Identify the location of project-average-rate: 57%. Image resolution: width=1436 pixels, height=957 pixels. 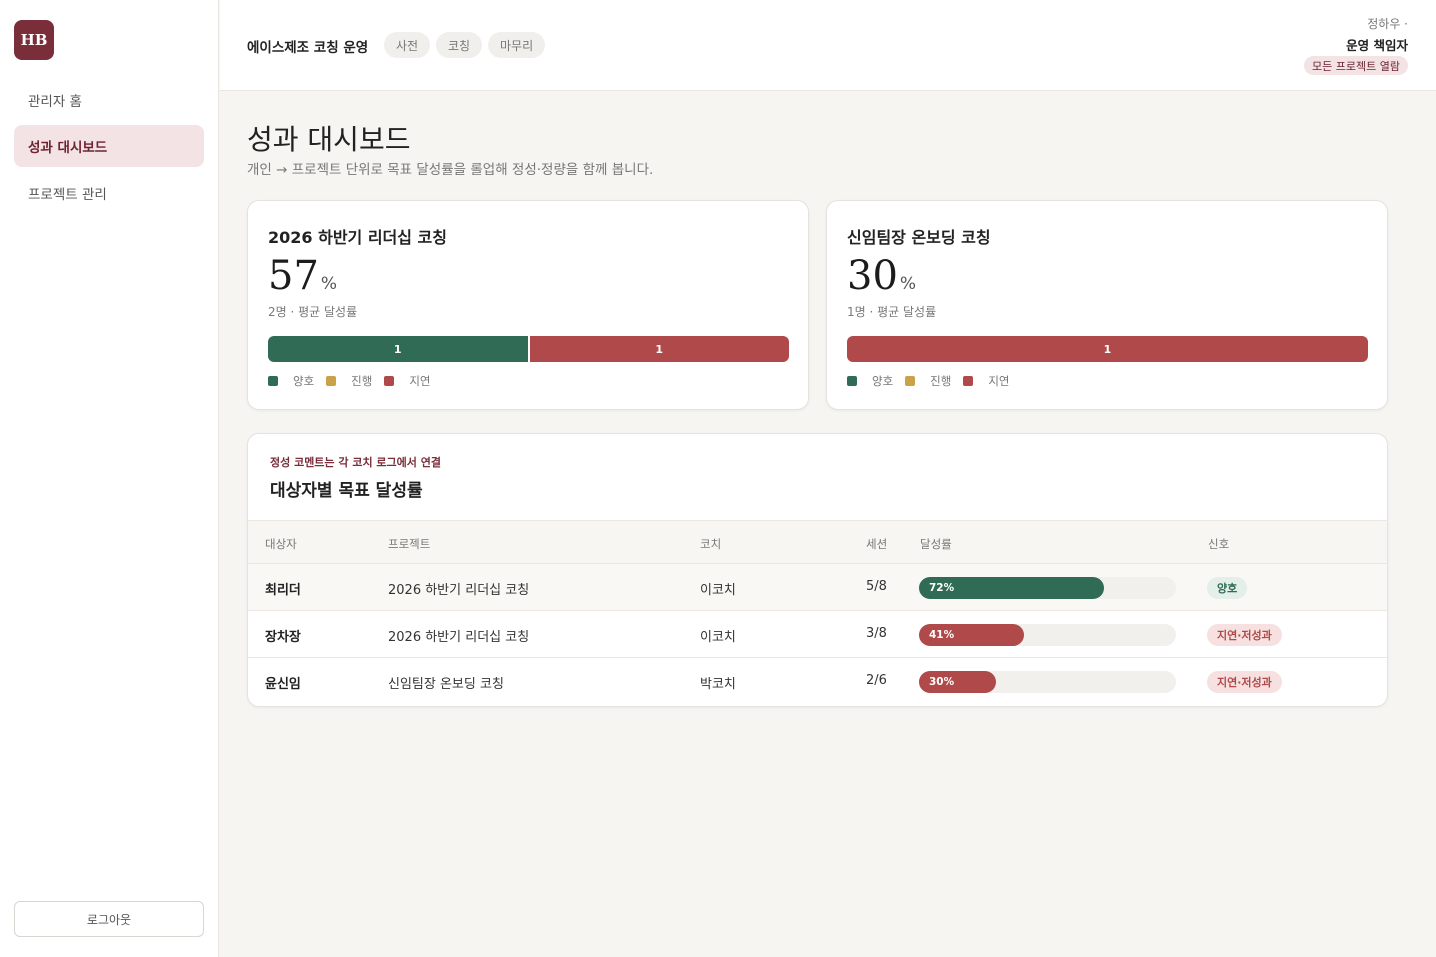
(302, 276).